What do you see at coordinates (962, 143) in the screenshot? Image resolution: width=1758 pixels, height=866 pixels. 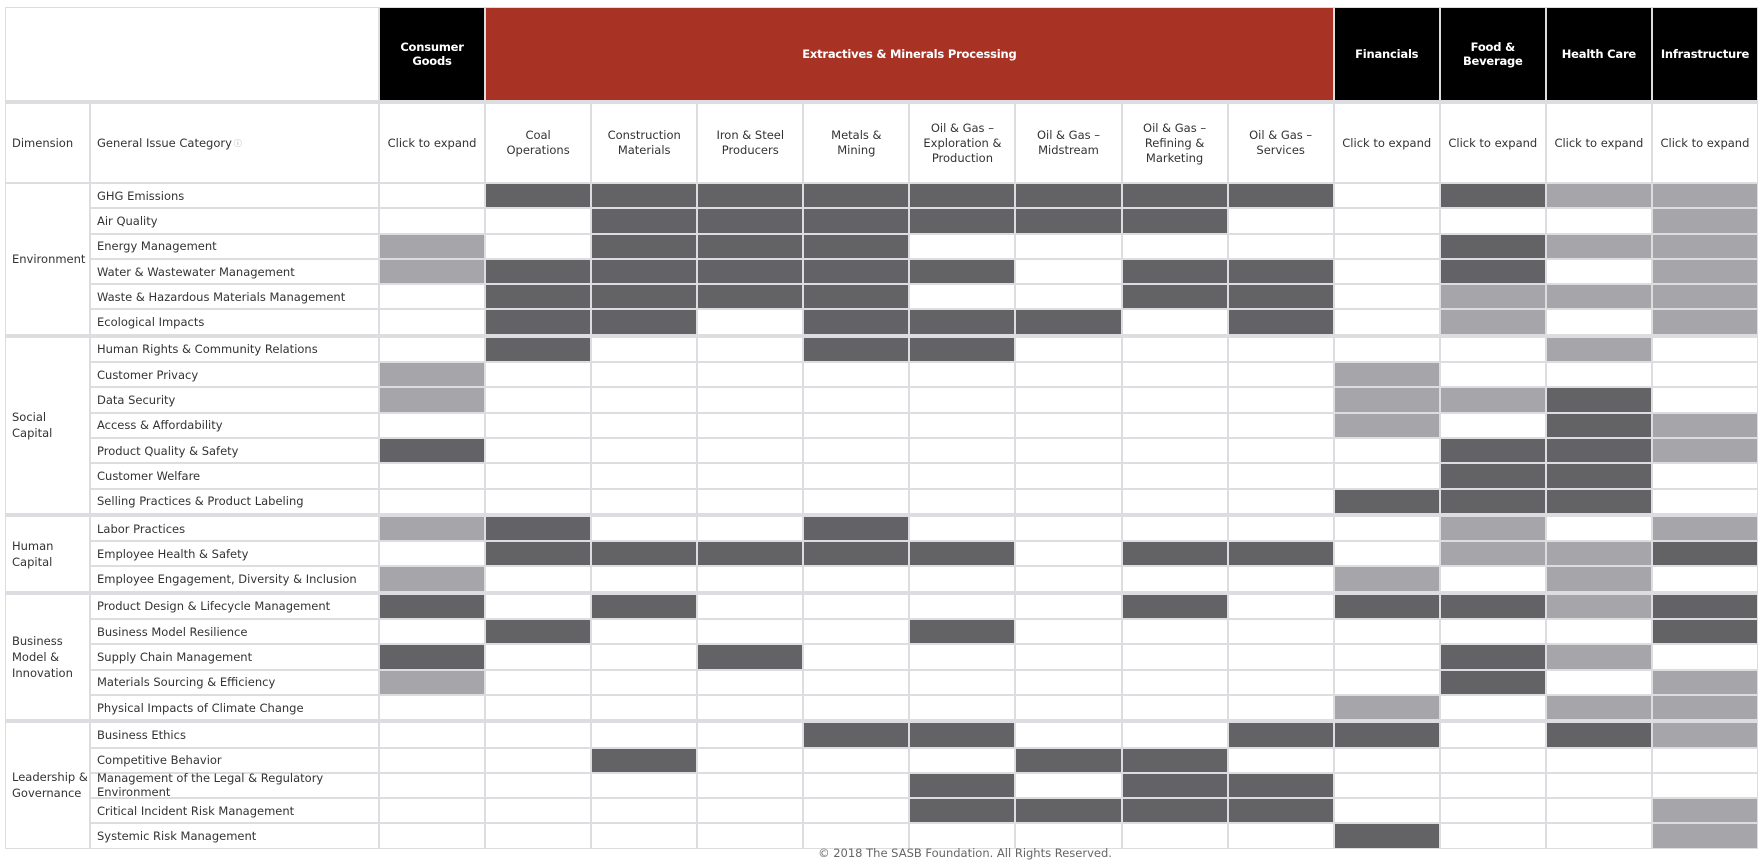 I see `industry-header: Oil & Gas – Exploration & Production` at bounding box center [962, 143].